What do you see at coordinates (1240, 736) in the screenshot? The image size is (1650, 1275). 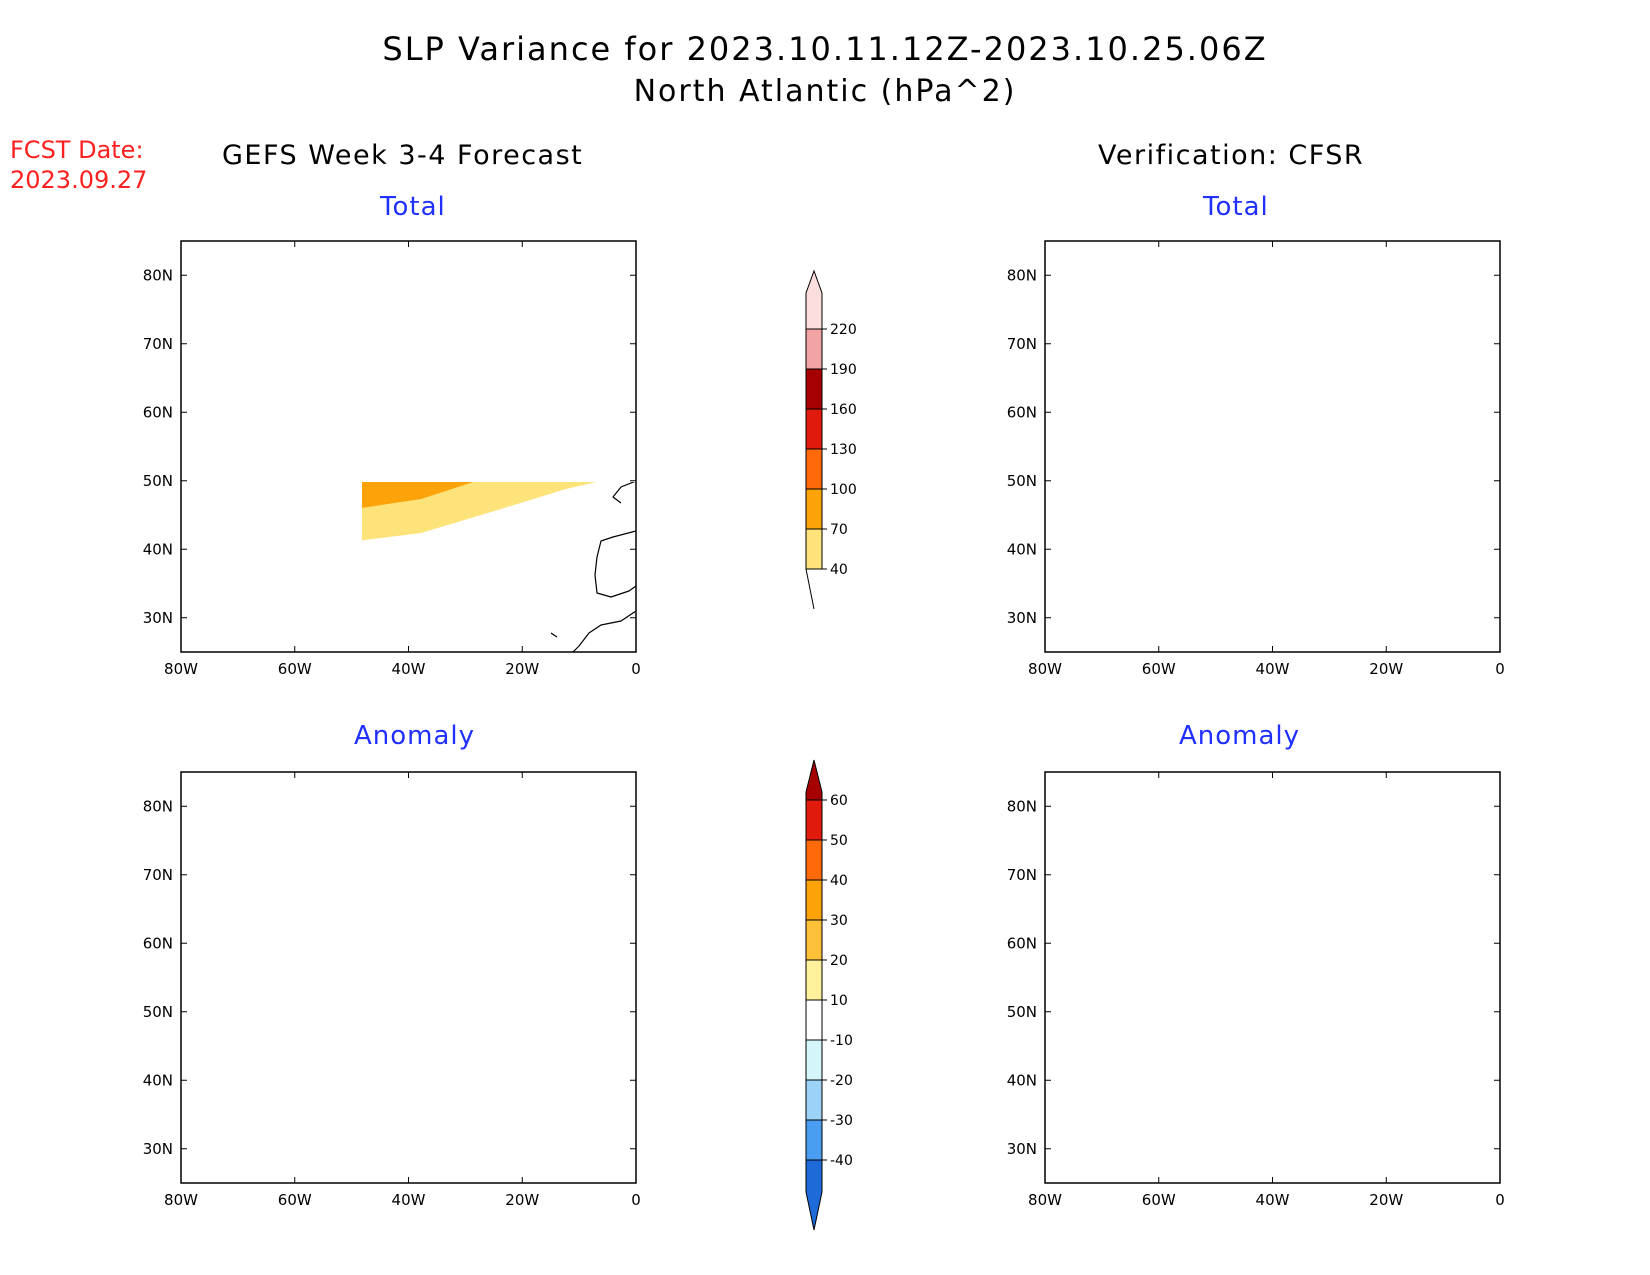 I see `cfsr-anomaly-subtitle: Anomaly` at bounding box center [1240, 736].